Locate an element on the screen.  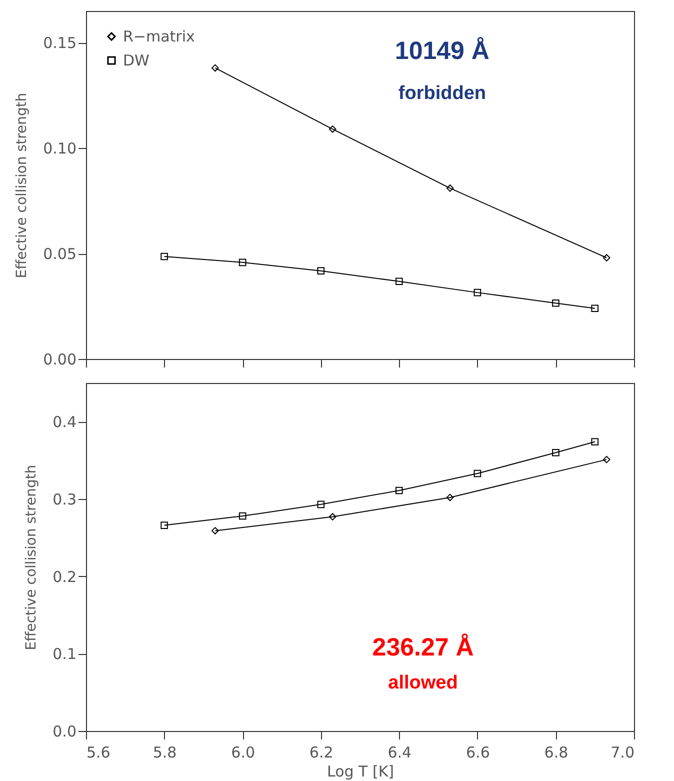
x-tick-label: 6.2 is located at coordinates (321, 753).